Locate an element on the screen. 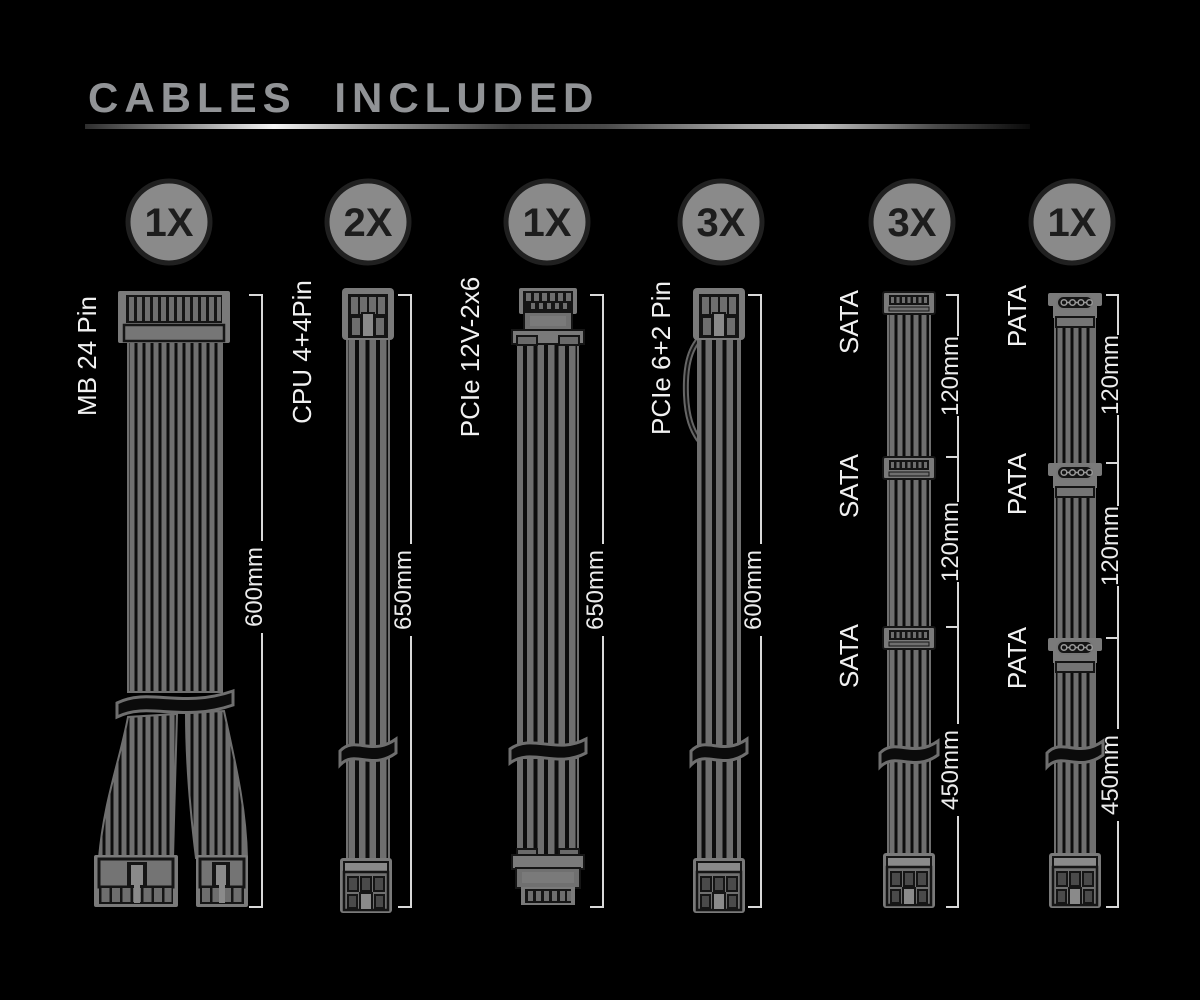 The width and height of the screenshot is (1200, 1000). cable-column-mb-24-pin: 1X MB 24 Pin is located at coordinates (170, 543).